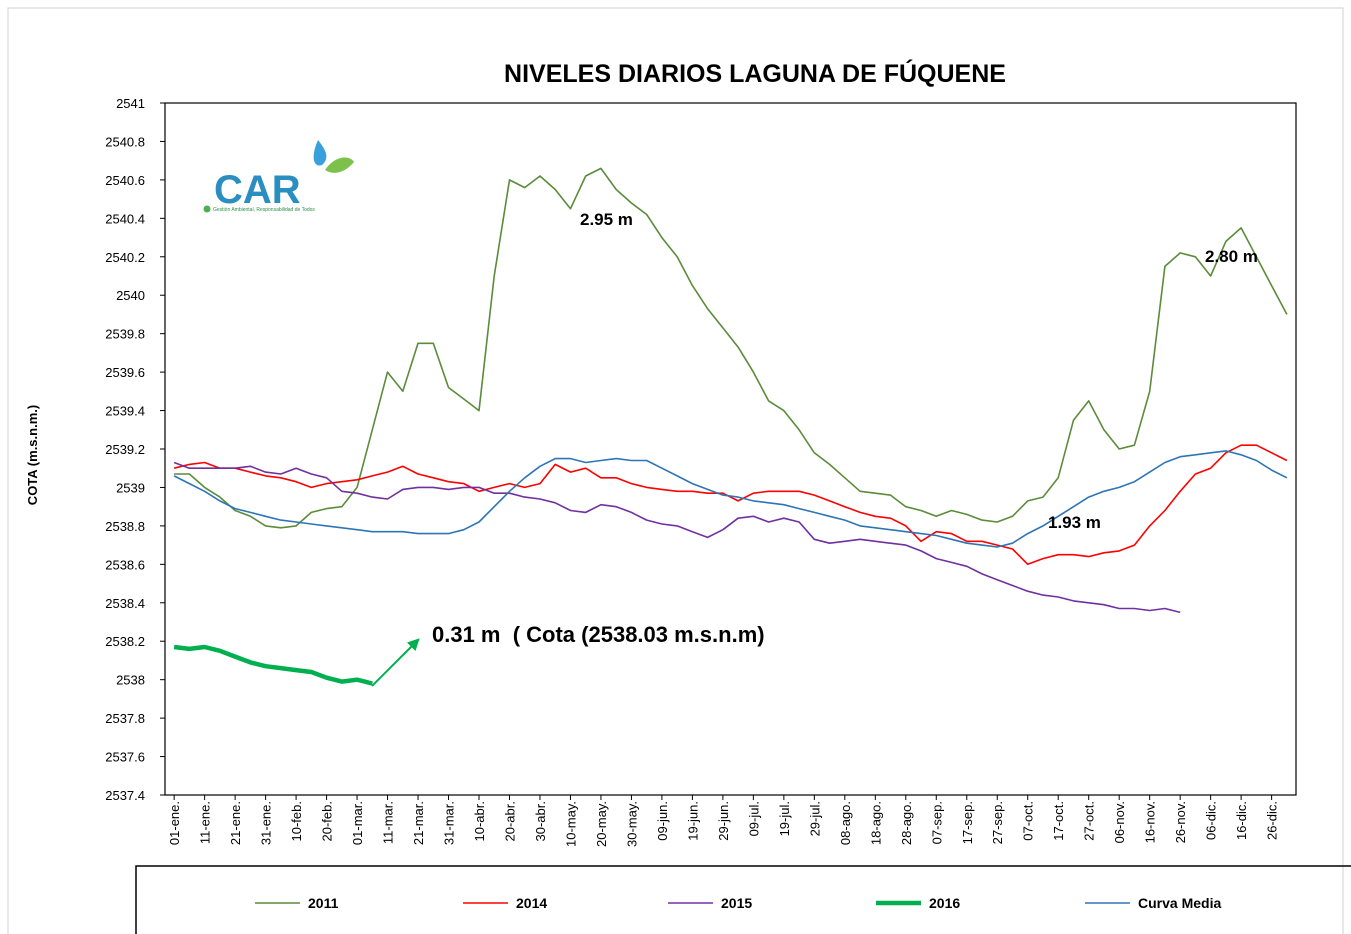  I want to click on x-tick-label: 10-feb., so click(296, 821).